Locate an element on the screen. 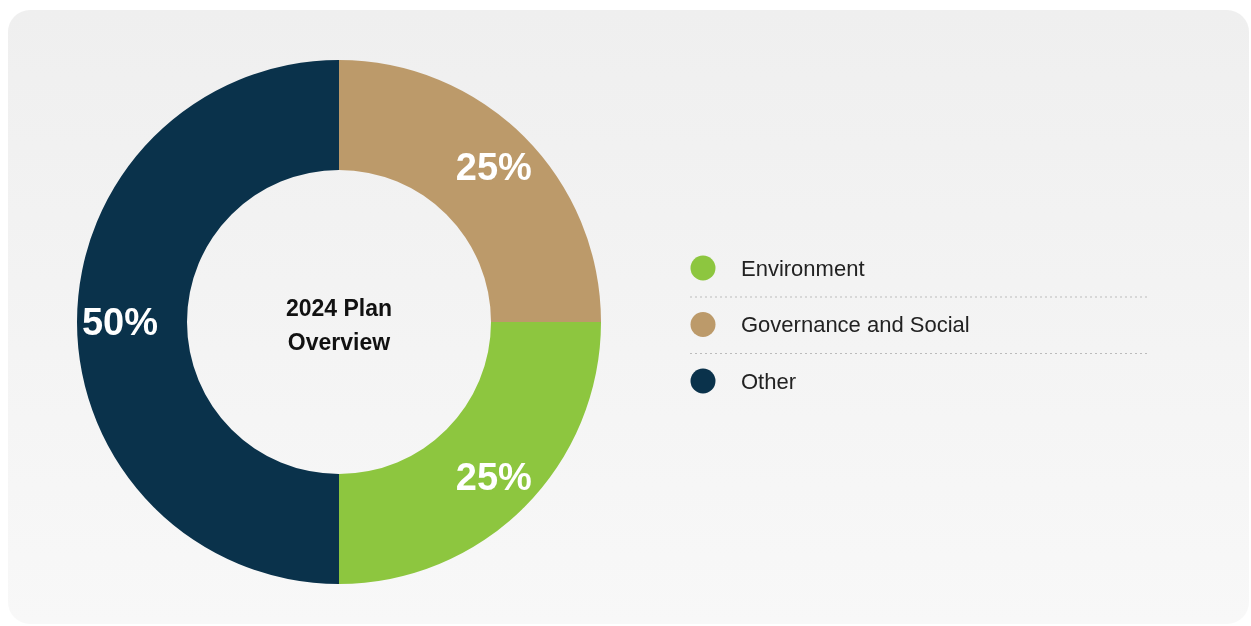  text: 2024 Plan Overview is located at coordinates (339, 325).